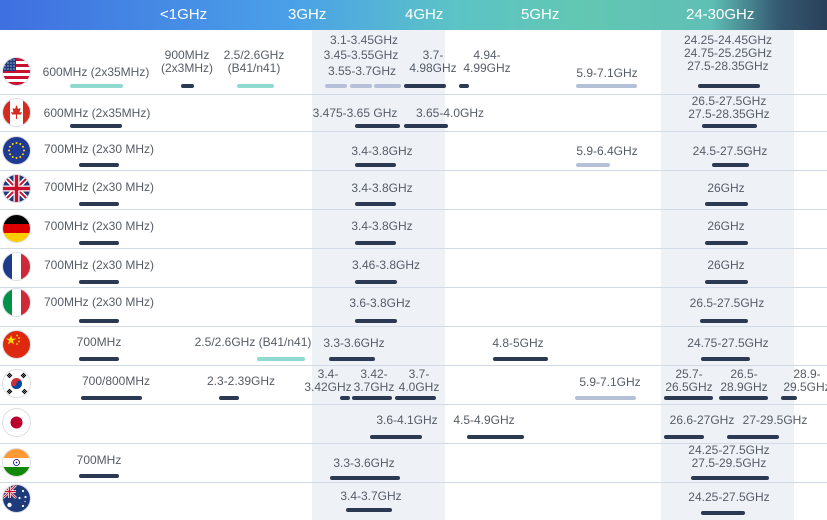 The width and height of the screenshot is (827, 520). What do you see at coordinates (16, 112) in the screenshot?
I see `ca-flag` at bounding box center [16, 112].